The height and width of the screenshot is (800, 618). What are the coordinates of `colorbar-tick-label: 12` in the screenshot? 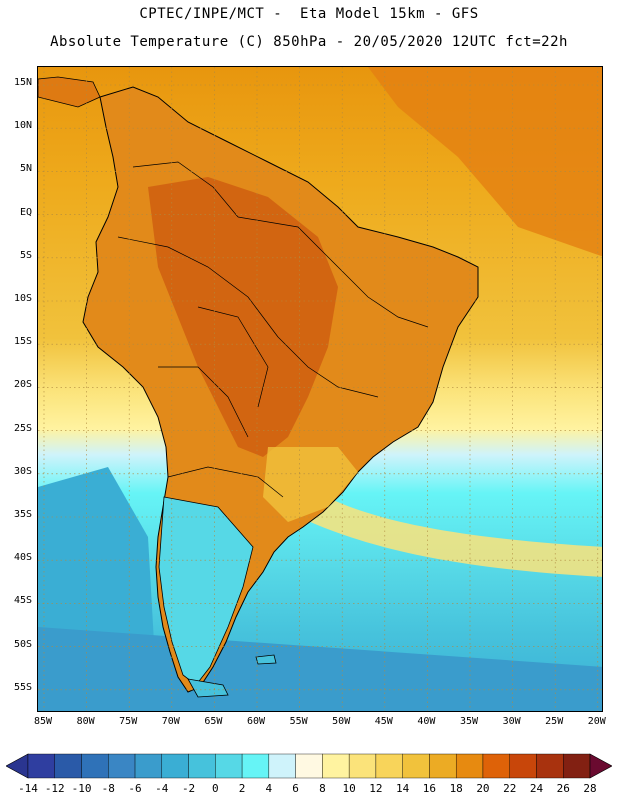 It's located at (376, 788).